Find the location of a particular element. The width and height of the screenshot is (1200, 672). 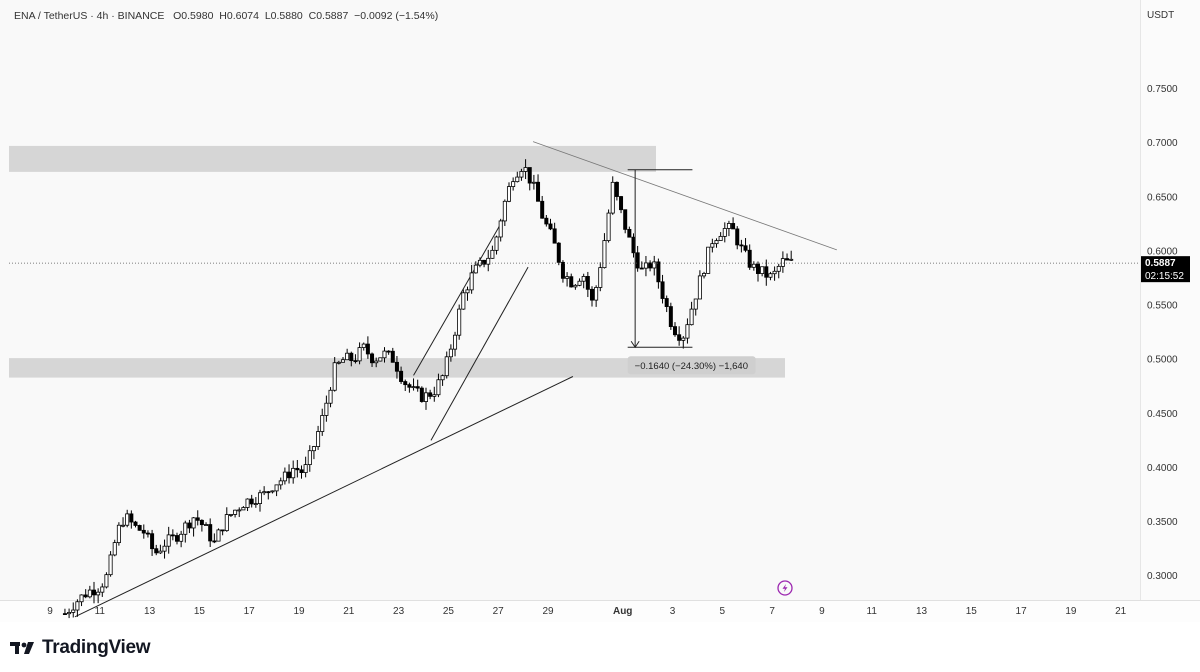

channel-lower-trendline is located at coordinates (479, 353).